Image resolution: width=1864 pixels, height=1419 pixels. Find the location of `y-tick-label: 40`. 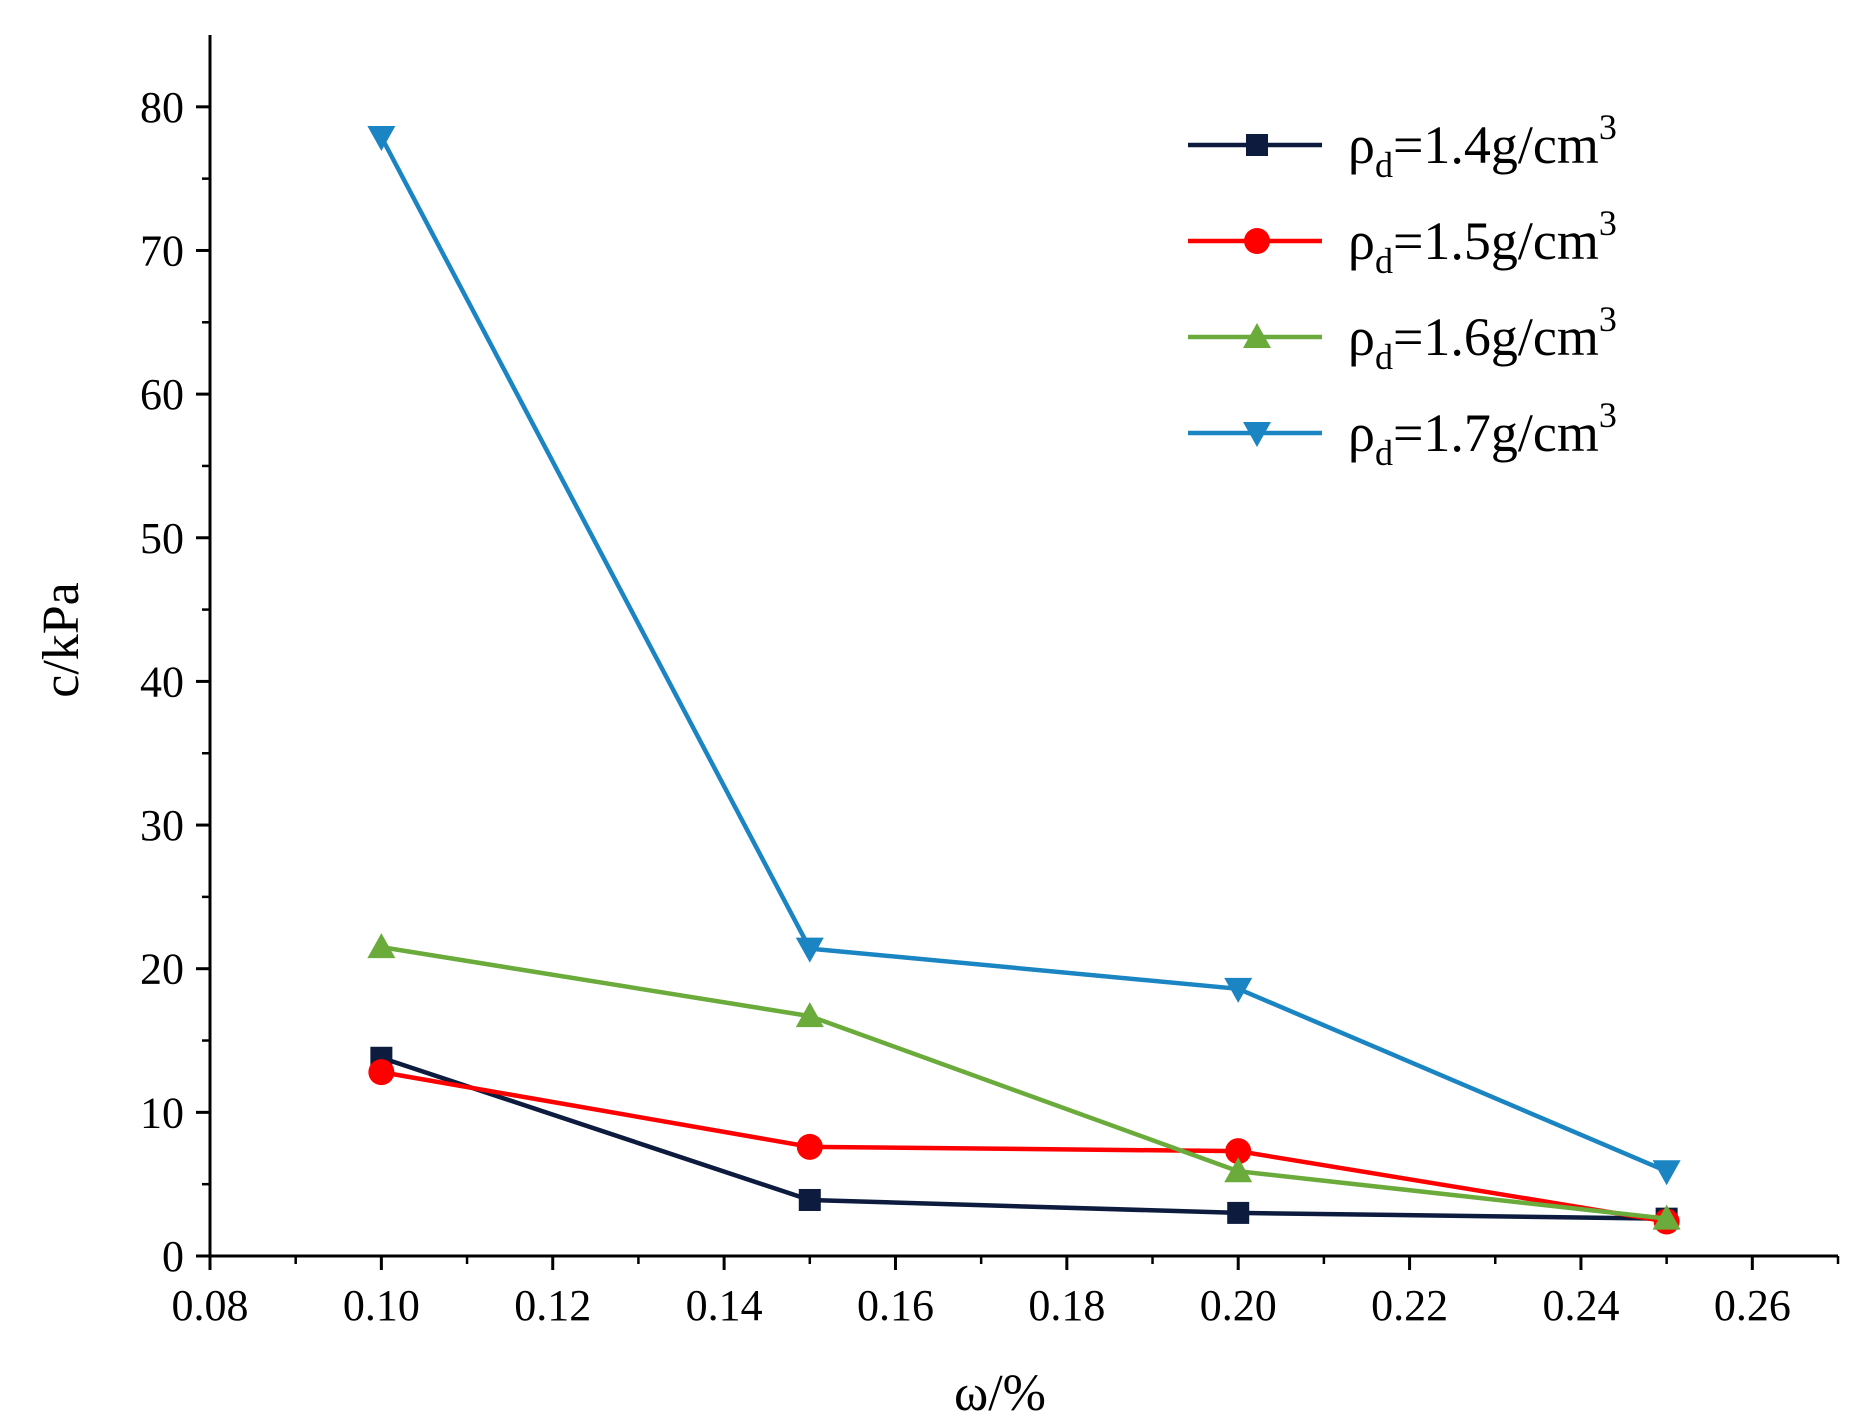

y-tick-label: 40 is located at coordinates (162, 681).